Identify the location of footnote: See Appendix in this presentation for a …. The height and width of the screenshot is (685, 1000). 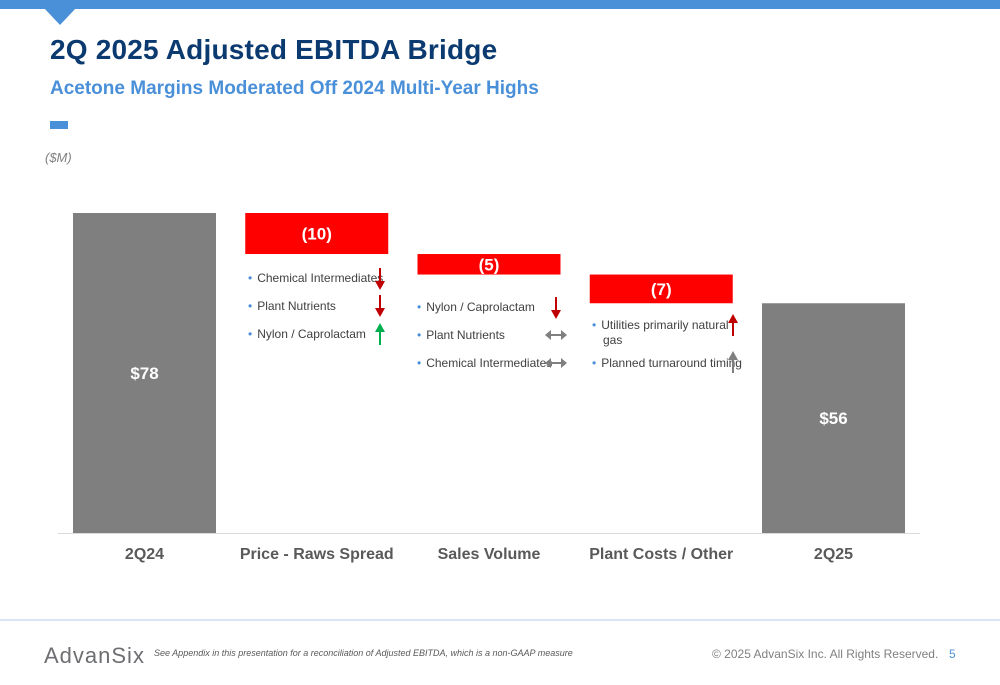
(363, 653).